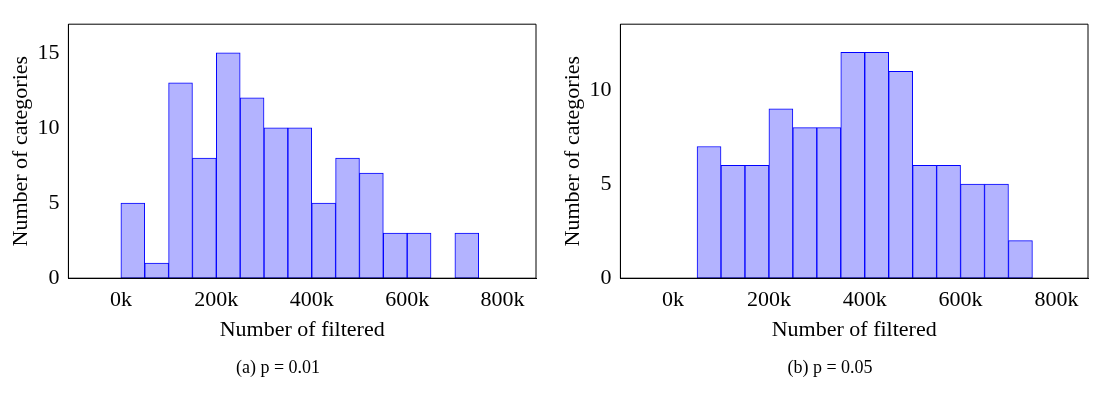  What do you see at coordinates (48, 51) in the screenshot?
I see `y-tick-label: 15` at bounding box center [48, 51].